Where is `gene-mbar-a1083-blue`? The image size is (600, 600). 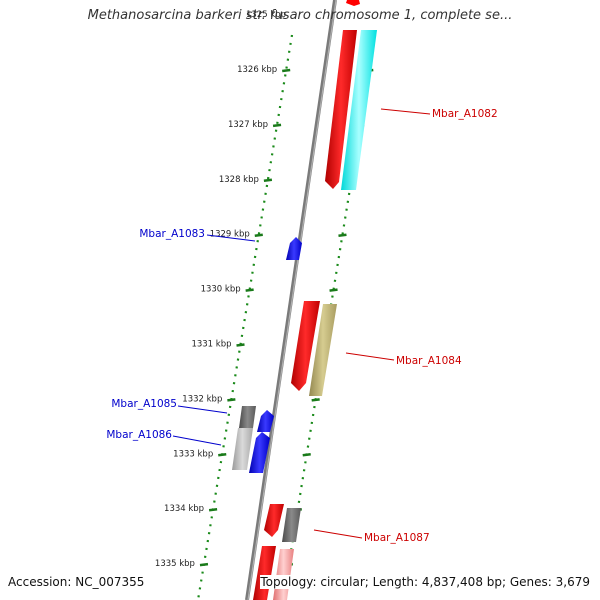
gene-mbar-a1083-blue is located at coordinates (294, 248).